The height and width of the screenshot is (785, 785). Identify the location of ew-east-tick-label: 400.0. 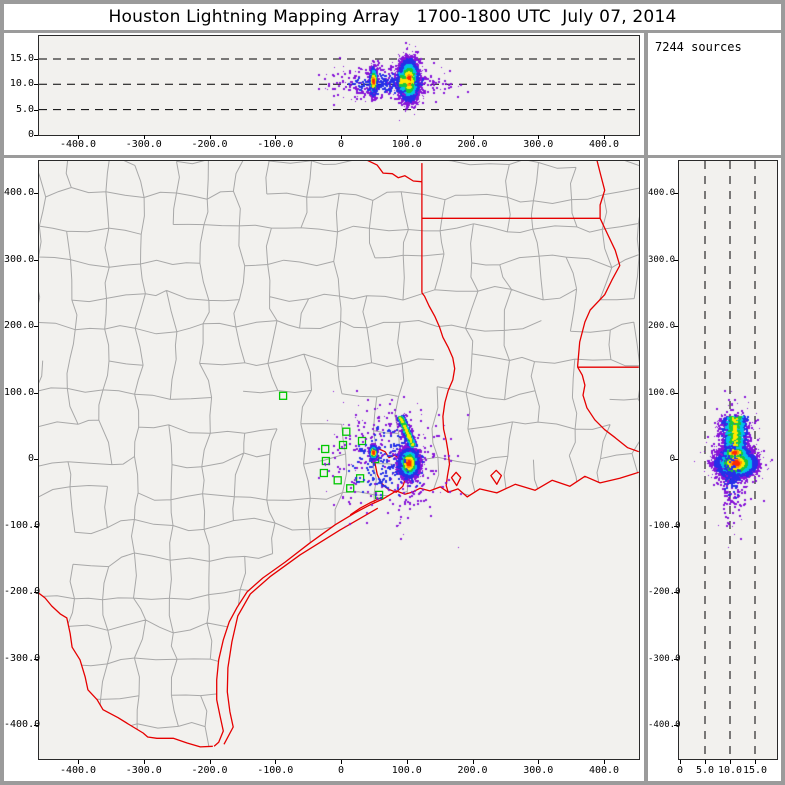
(604, 144).